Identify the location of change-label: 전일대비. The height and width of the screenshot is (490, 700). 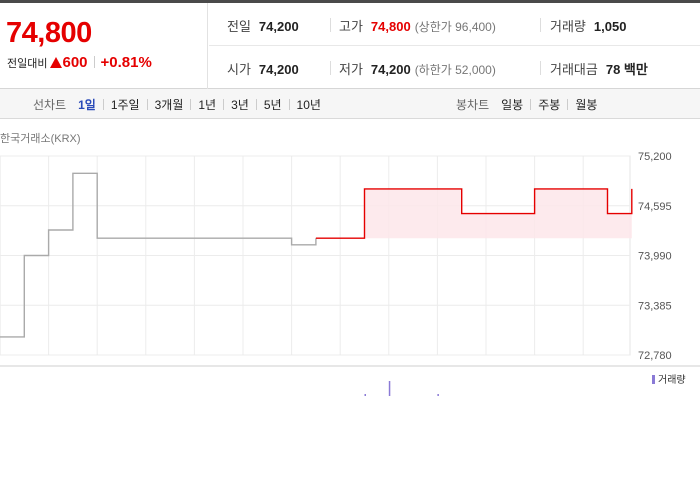
(27, 64).